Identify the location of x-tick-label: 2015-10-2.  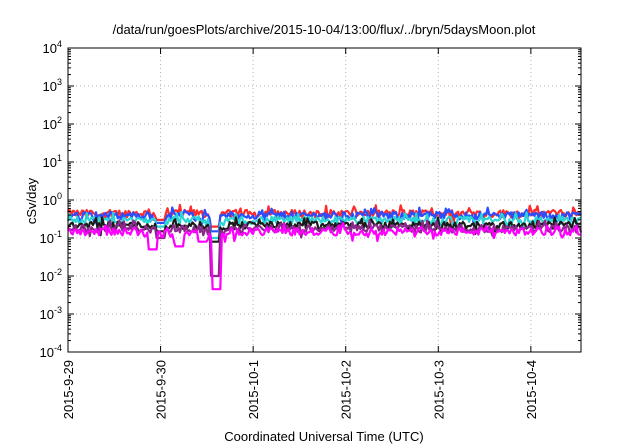
(346, 389).